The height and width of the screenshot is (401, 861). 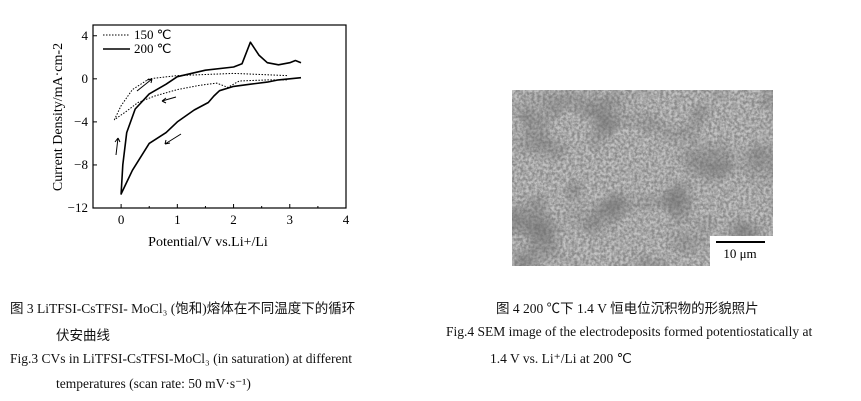 I want to click on y-tick-label: −12, so click(x=78, y=207).